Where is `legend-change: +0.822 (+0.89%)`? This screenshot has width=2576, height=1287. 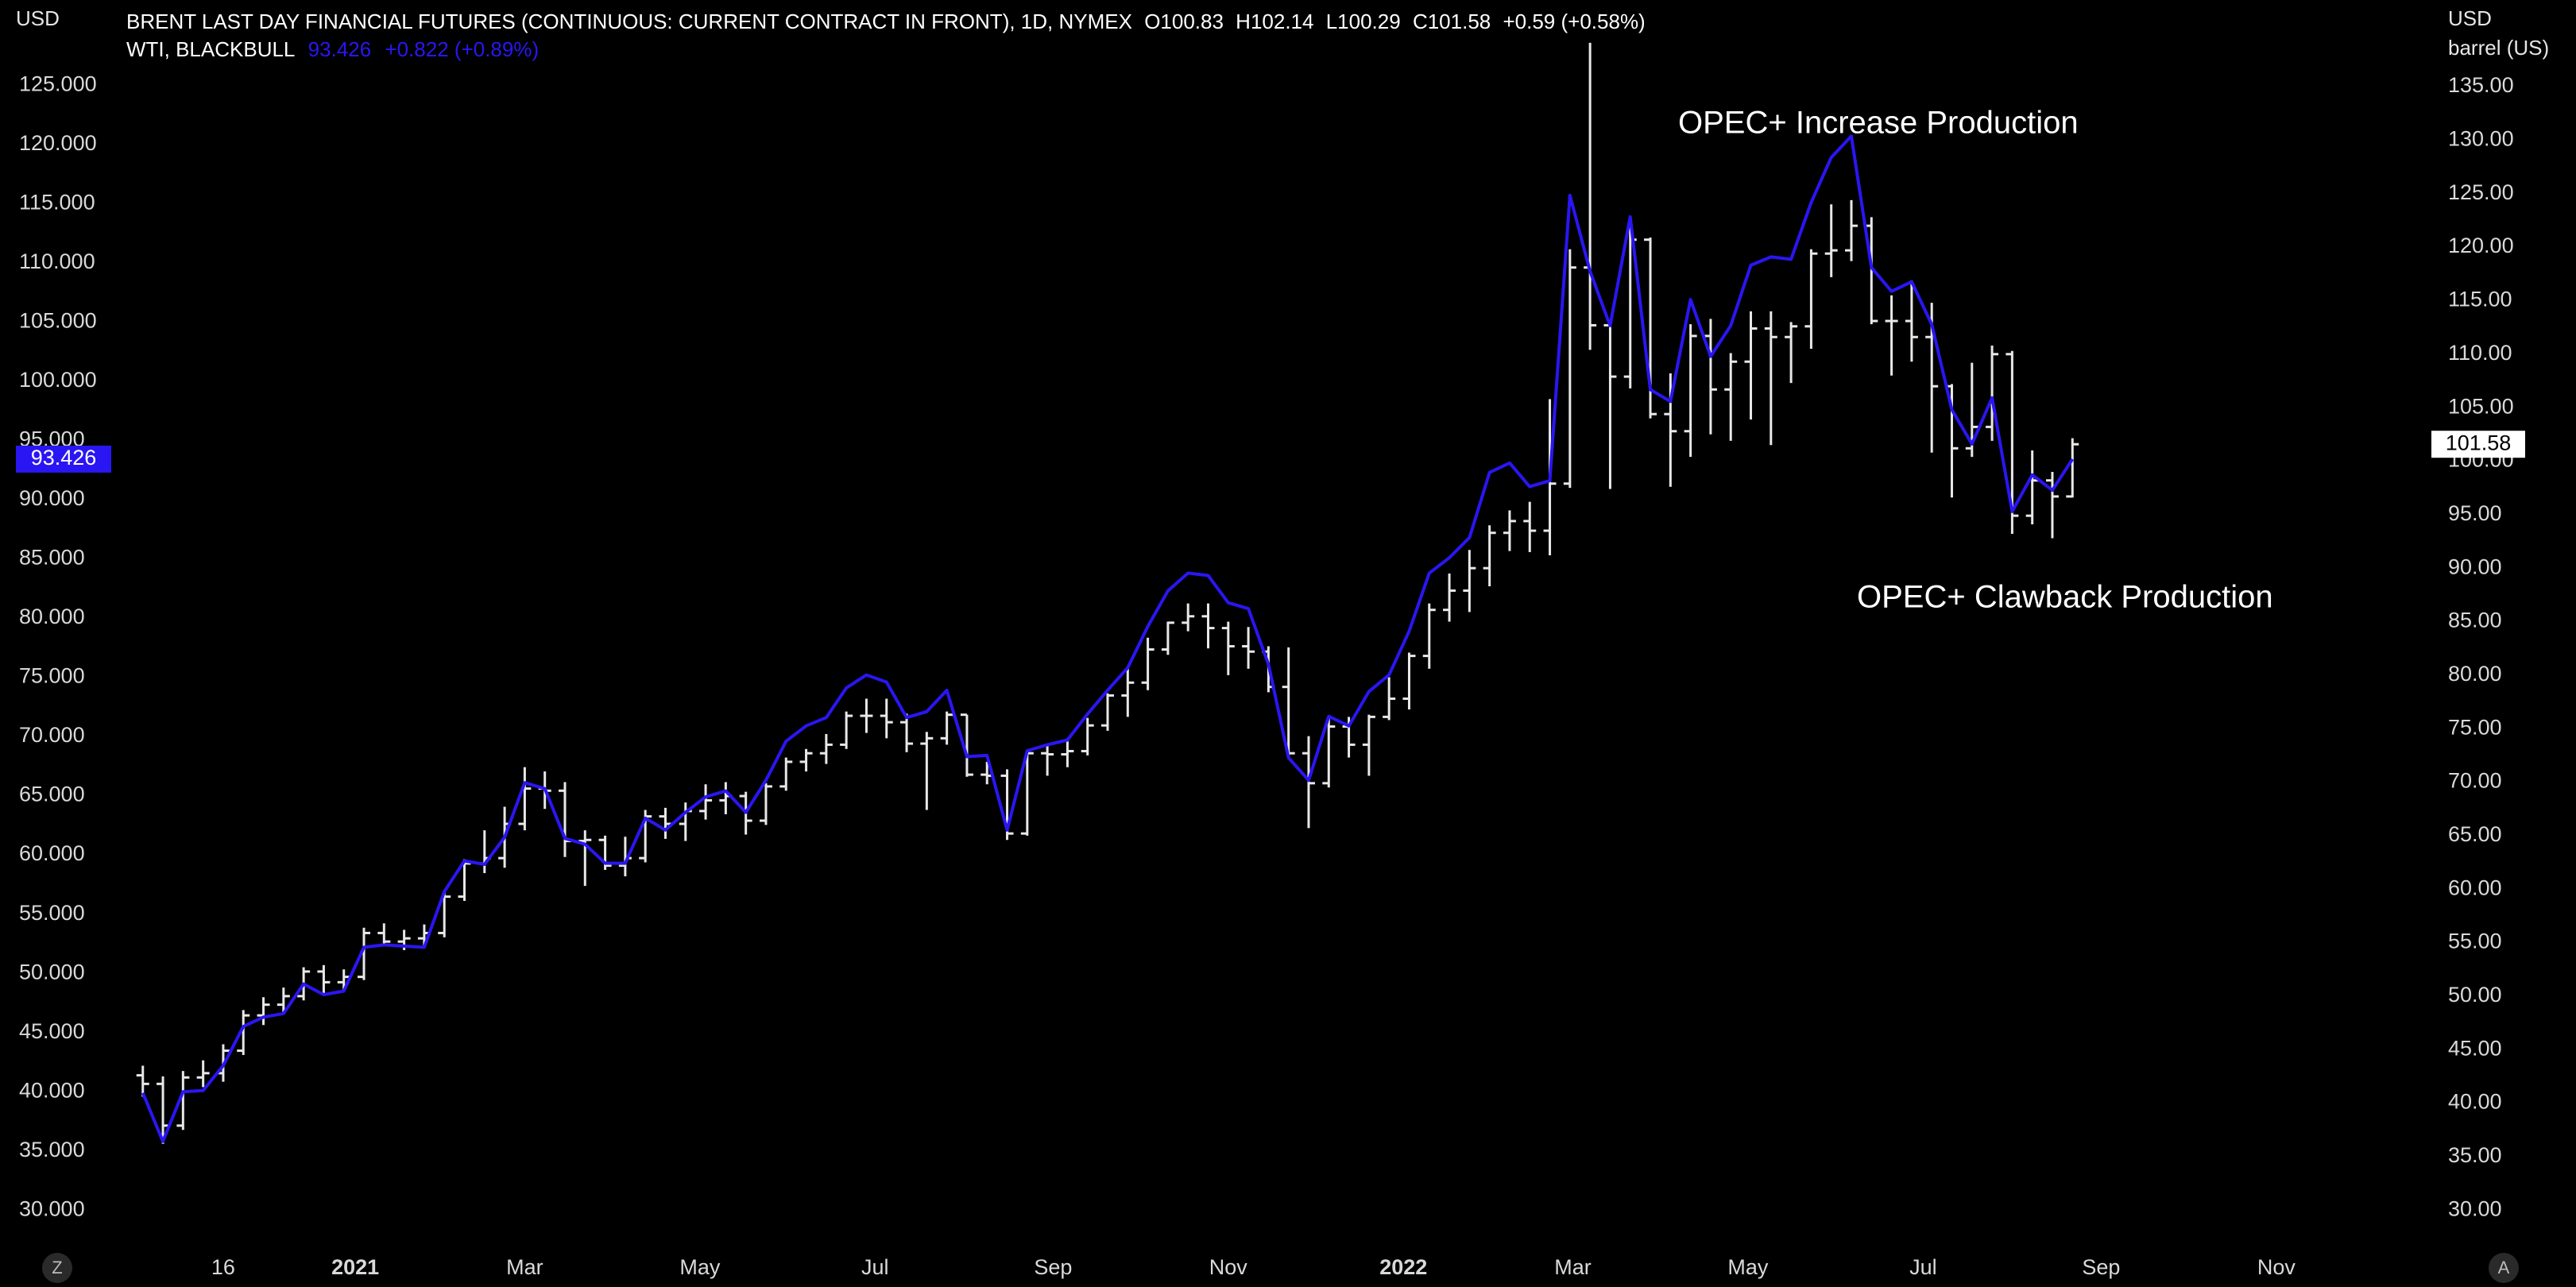
legend-change: +0.822 (+0.89%) is located at coordinates (462, 49).